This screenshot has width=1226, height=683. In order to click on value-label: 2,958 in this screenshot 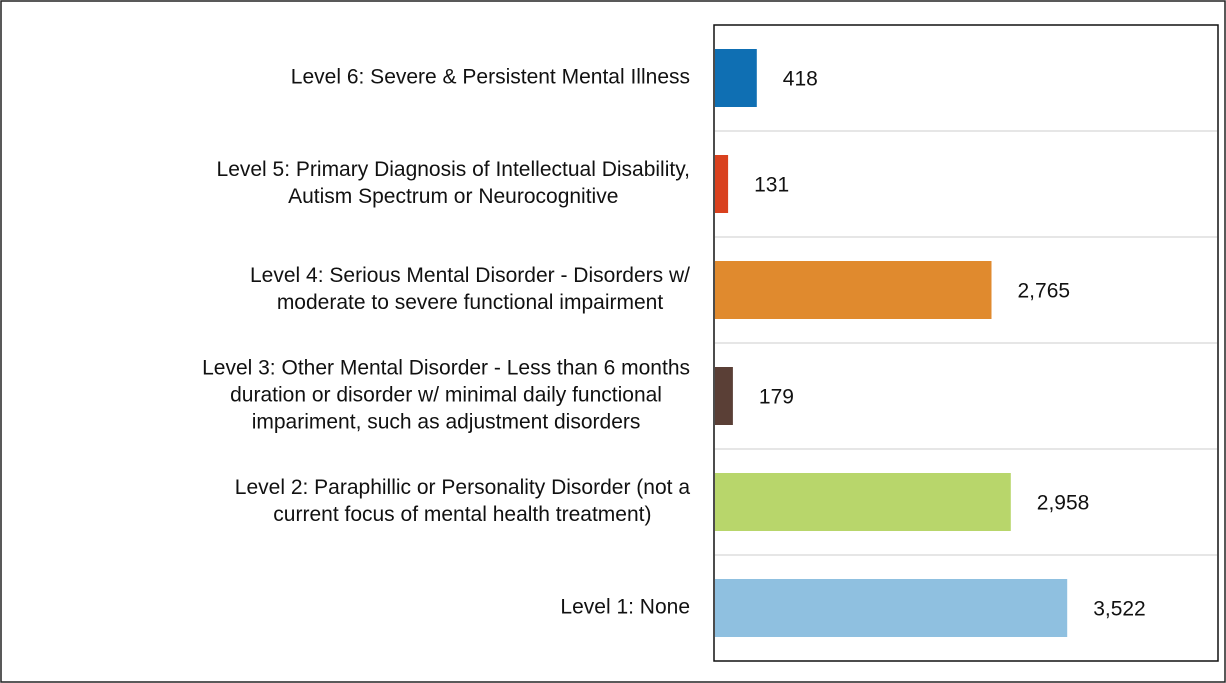, I will do `click(1063, 503)`.